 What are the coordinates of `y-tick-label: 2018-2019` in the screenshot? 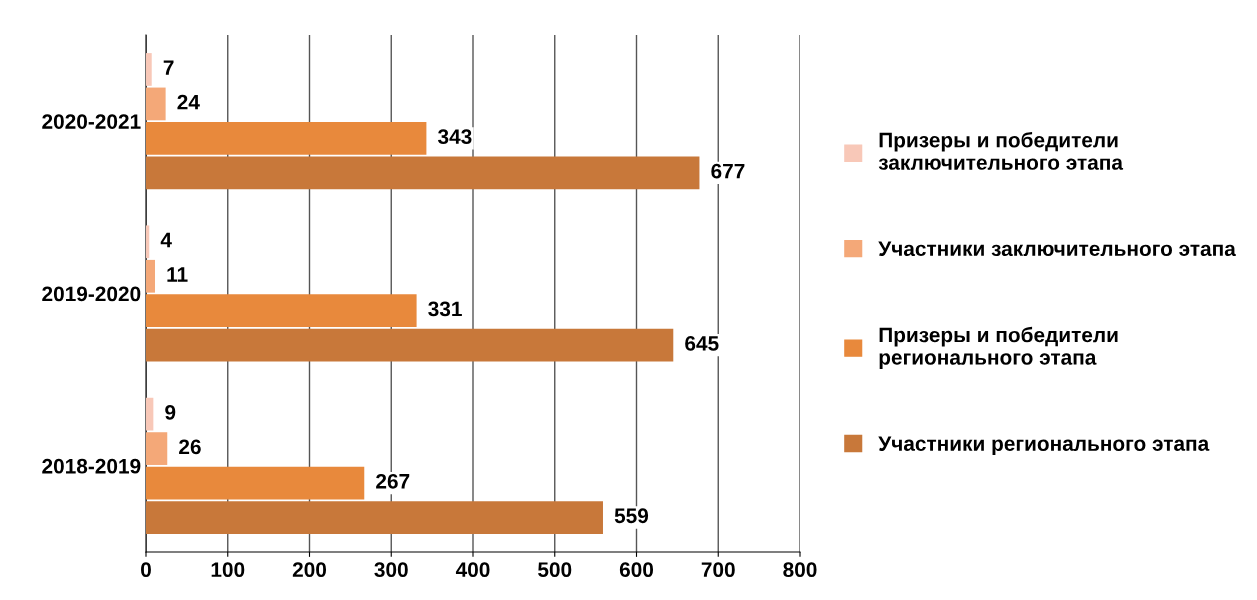 It's located at (91, 466).